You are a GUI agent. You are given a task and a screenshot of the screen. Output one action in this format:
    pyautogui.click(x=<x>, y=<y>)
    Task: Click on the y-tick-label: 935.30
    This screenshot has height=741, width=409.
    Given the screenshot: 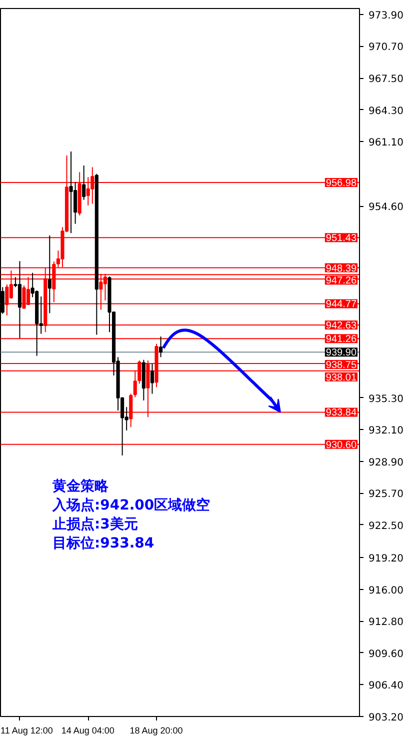 What is the action you would take?
    pyautogui.click(x=386, y=399)
    